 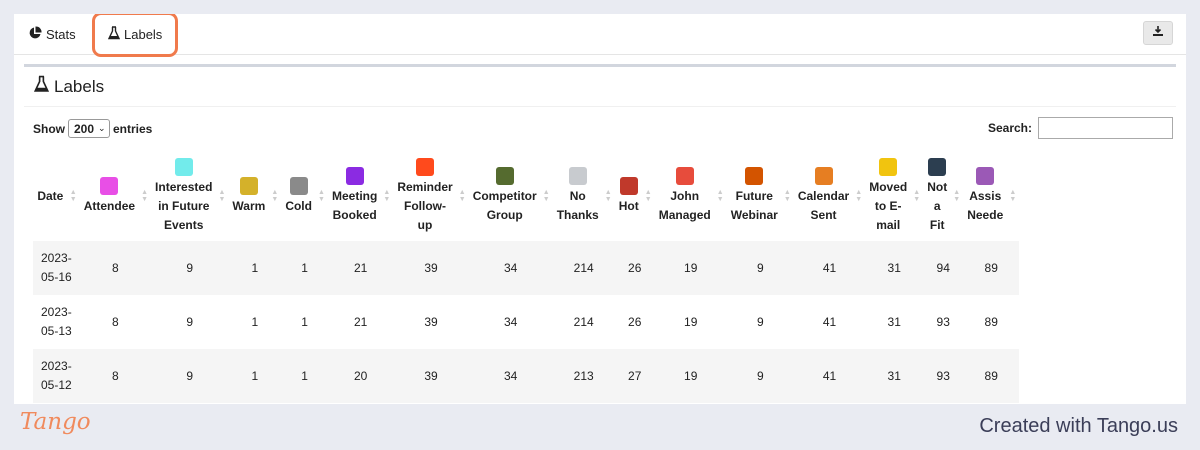 I want to click on column-header: Competitor Group ▲ ▼, so click(x=511, y=196).